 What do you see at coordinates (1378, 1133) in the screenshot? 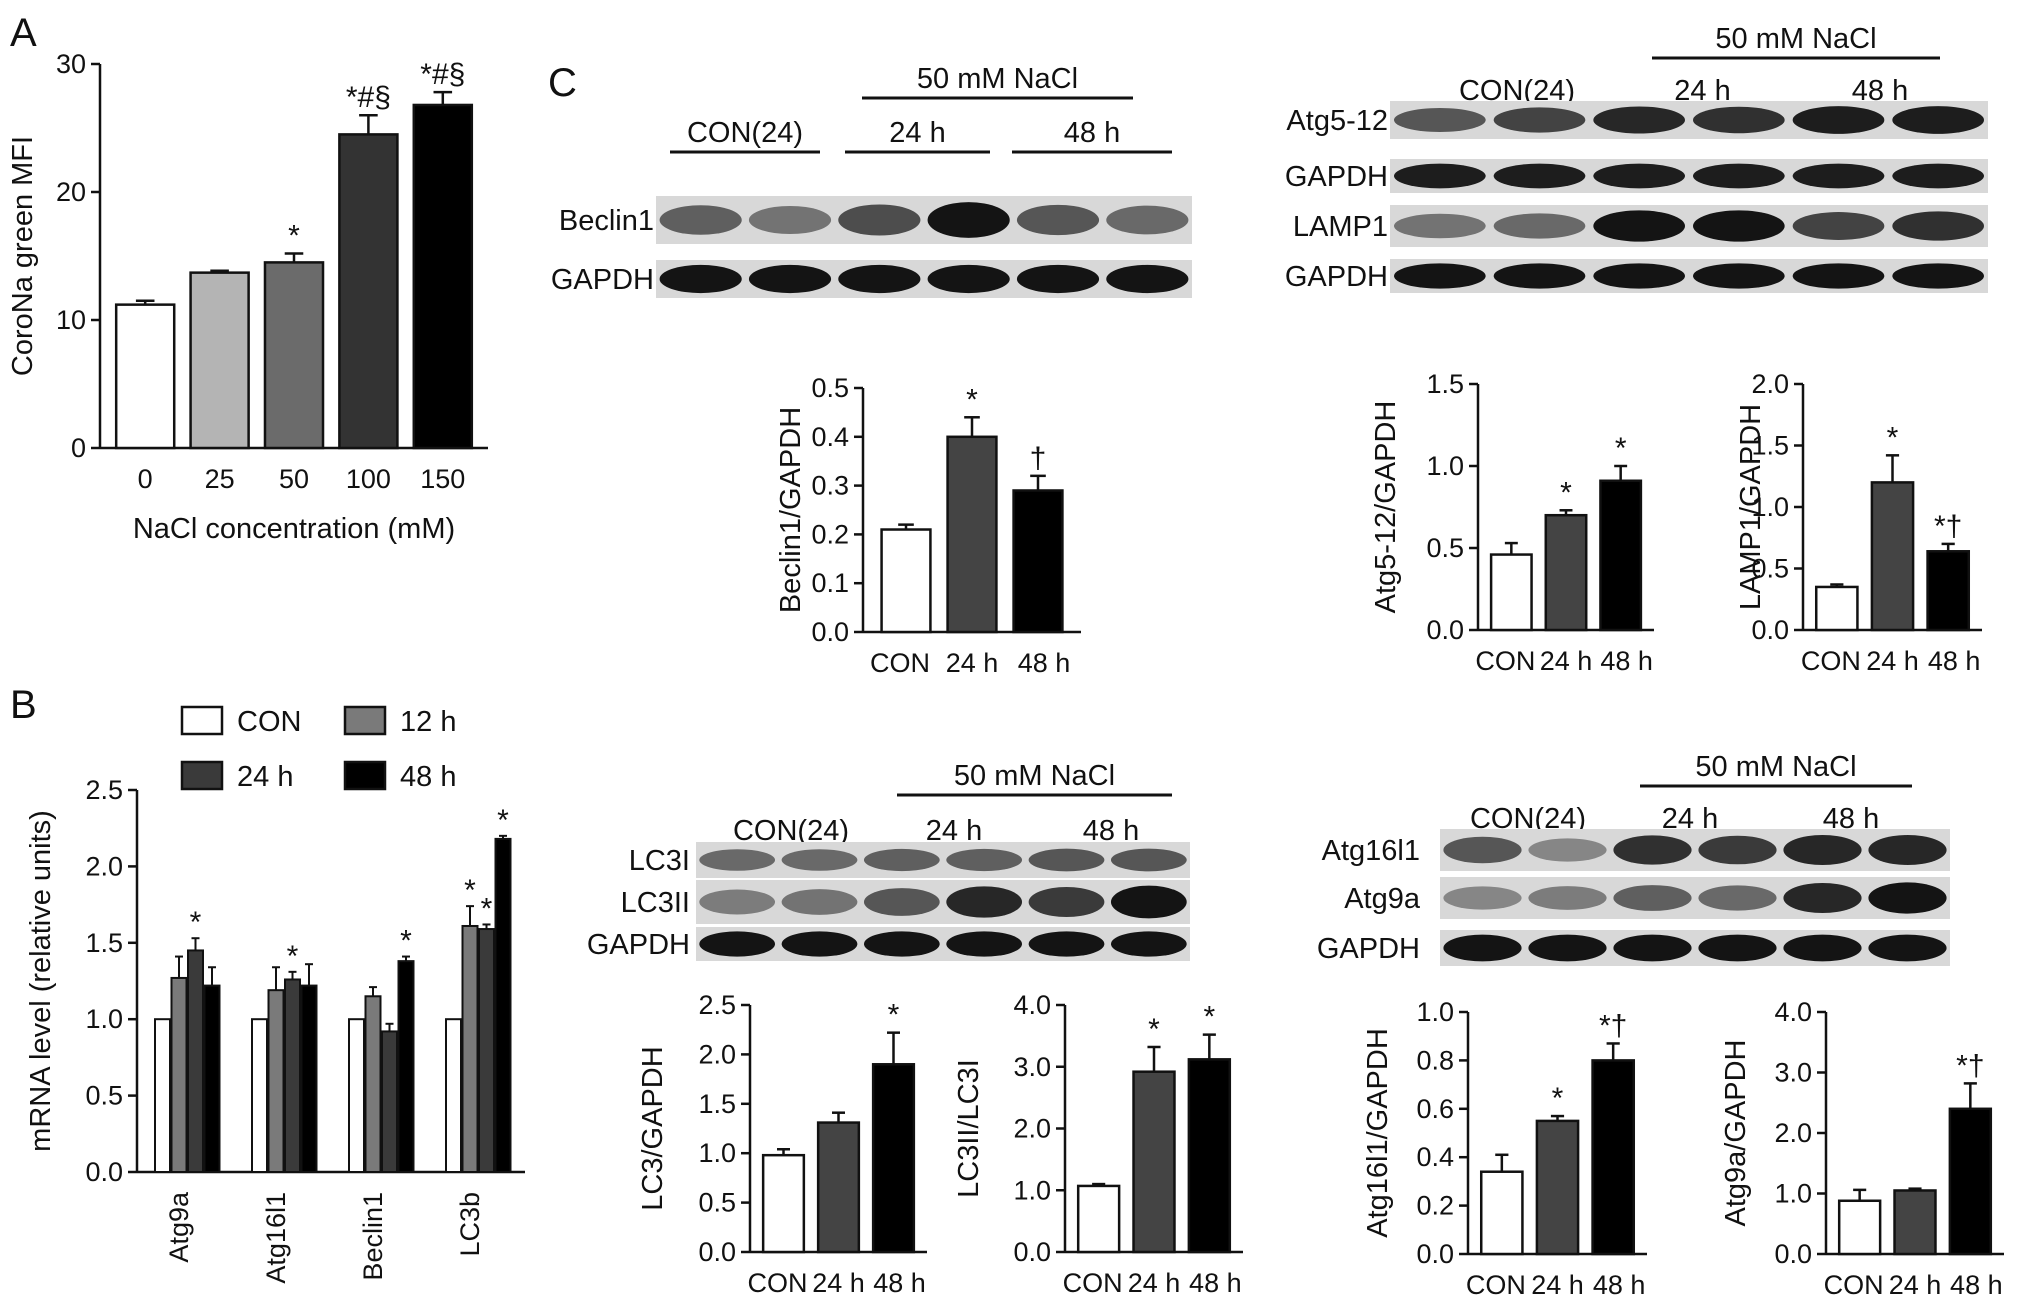
I see `y-axis-title: Atg16l1/GAPDH` at bounding box center [1378, 1133].